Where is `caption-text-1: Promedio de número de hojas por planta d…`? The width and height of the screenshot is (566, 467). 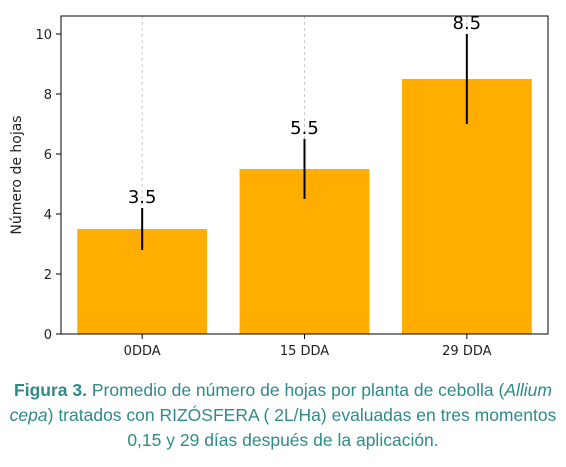 caption-text-1: Promedio de número de hojas por planta d… is located at coordinates (295, 390).